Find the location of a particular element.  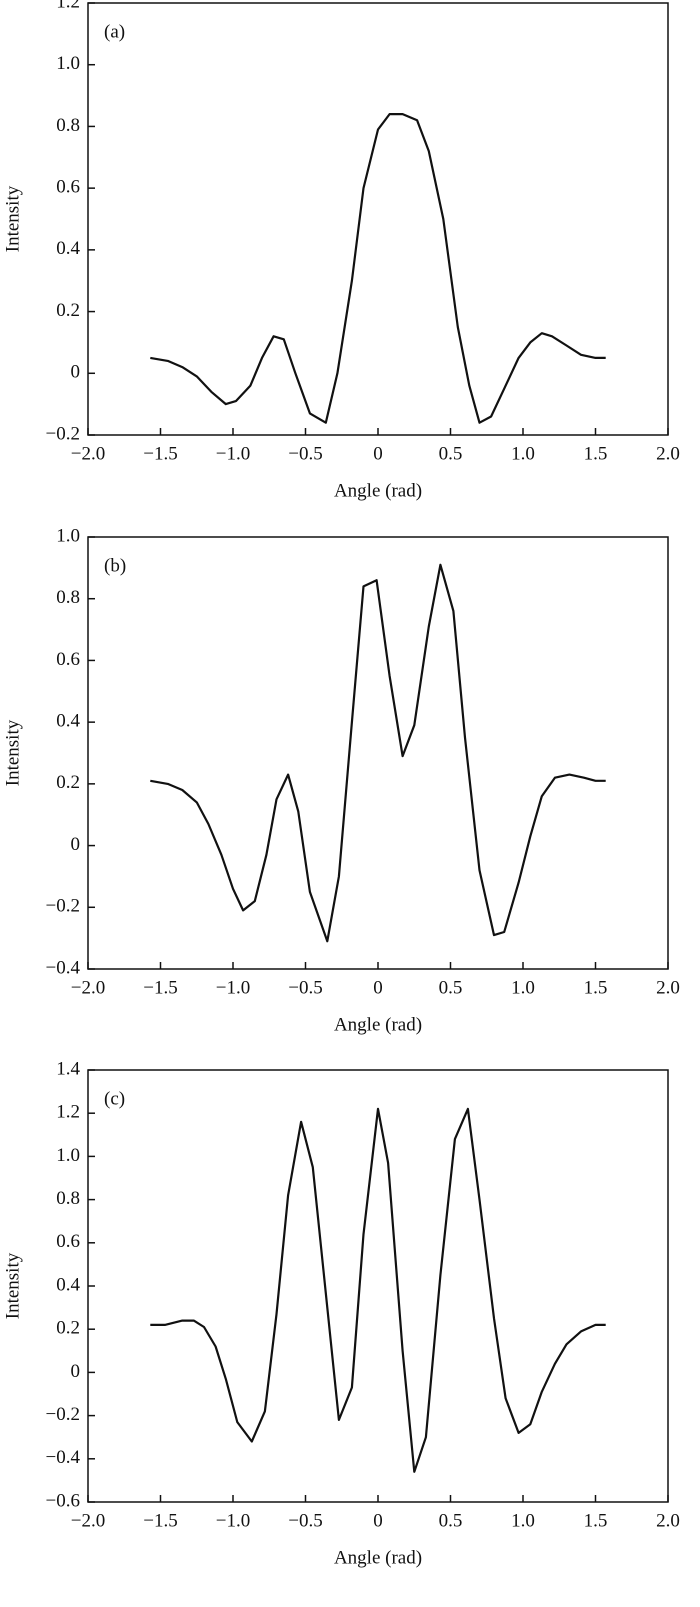

panel-label: (c) is located at coordinates (114, 1098).